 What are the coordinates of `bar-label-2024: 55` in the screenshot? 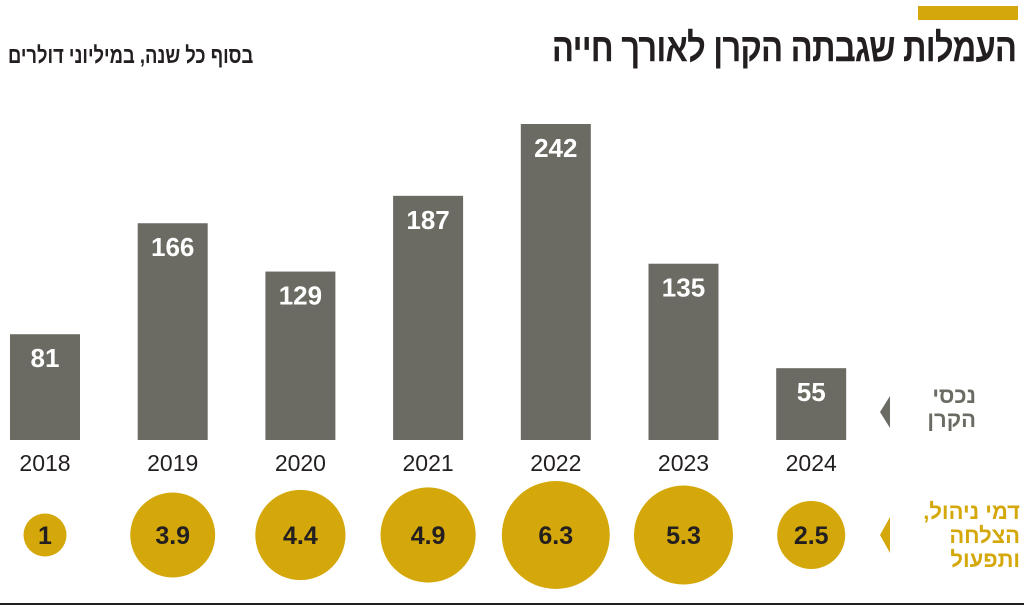 It's located at (811, 392).